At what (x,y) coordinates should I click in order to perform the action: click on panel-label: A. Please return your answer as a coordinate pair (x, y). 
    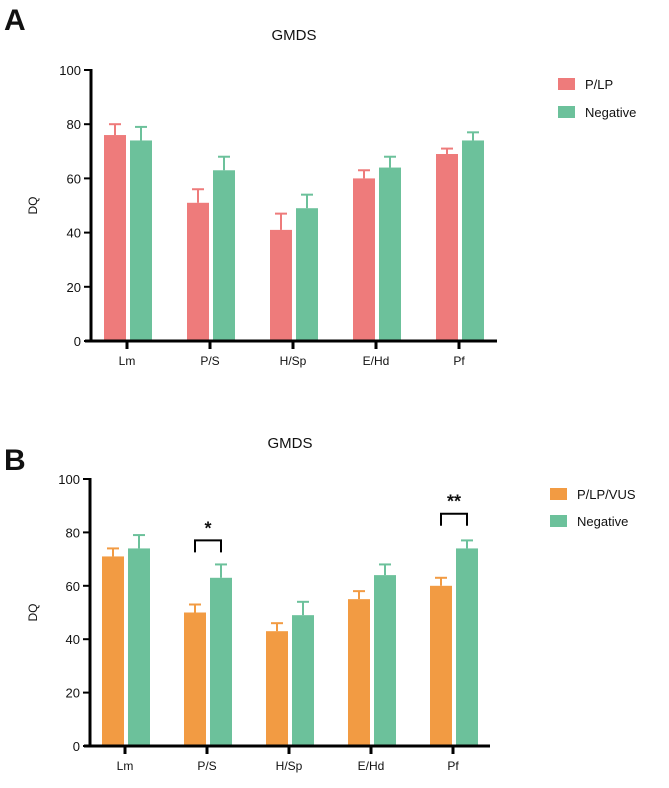
    Looking at the image, I should click on (15, 20).